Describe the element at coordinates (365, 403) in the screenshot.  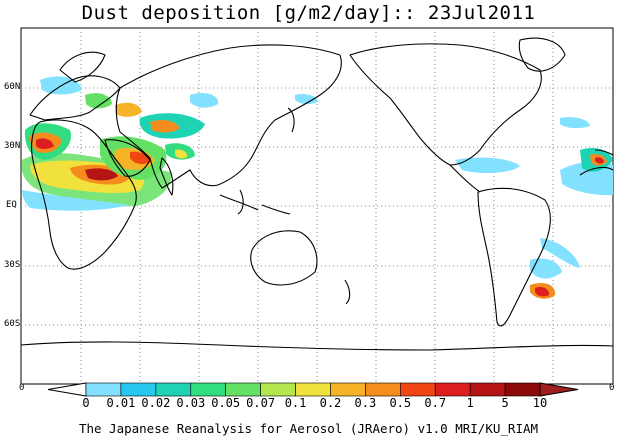
I see `colorbar-tick-label: 0.3` at that location.